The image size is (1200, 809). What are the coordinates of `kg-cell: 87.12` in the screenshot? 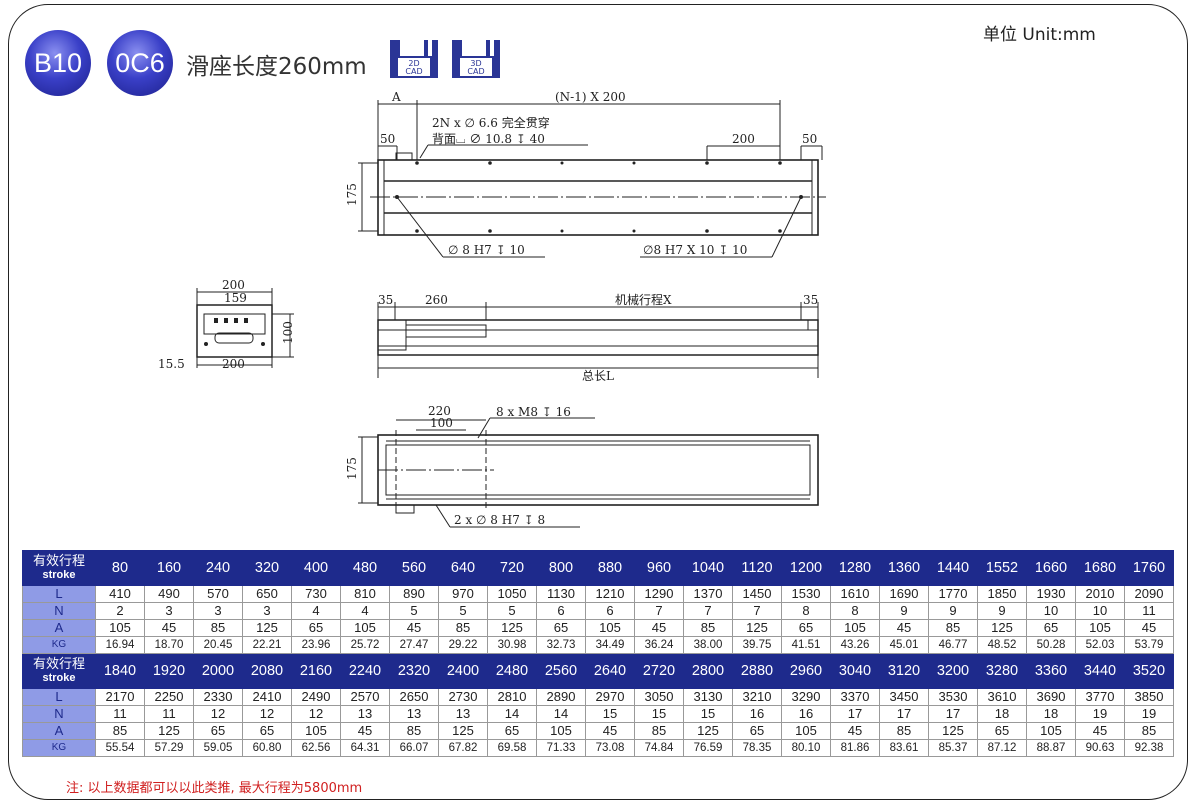 It's located at (1002, 748).